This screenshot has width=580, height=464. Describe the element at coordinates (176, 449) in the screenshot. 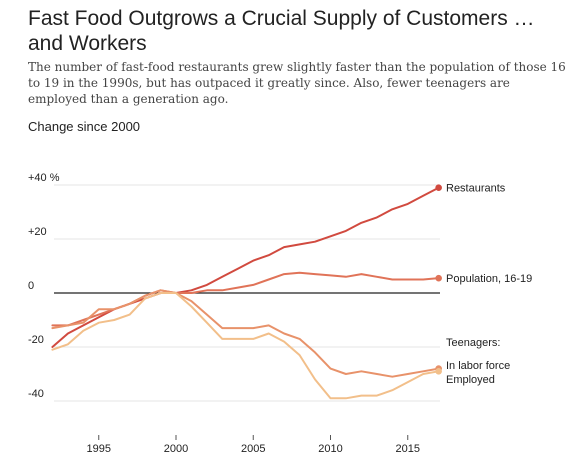

I see `x-tick-label: 2000` at that location.